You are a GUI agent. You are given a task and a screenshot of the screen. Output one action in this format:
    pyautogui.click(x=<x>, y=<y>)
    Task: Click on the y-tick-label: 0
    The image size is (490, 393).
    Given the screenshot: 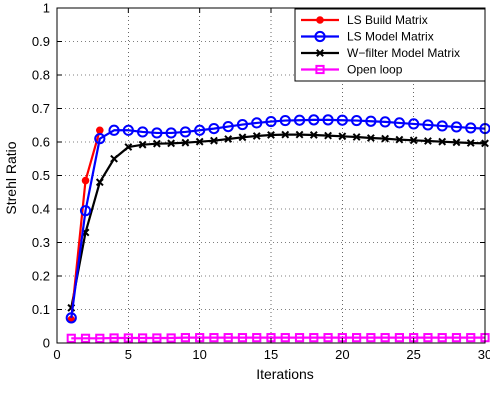 What is the action you would take?
    pyautogui.click(x=46, y=343)
    